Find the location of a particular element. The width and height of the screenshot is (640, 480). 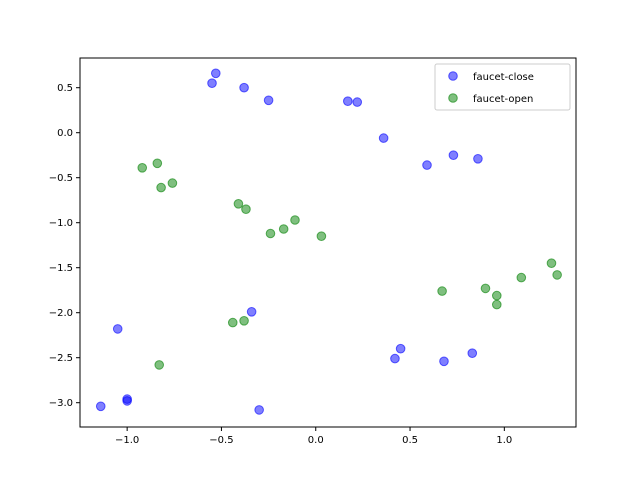

faucet-close-legend-label: faucet-close is located at coordinates (503, 77).